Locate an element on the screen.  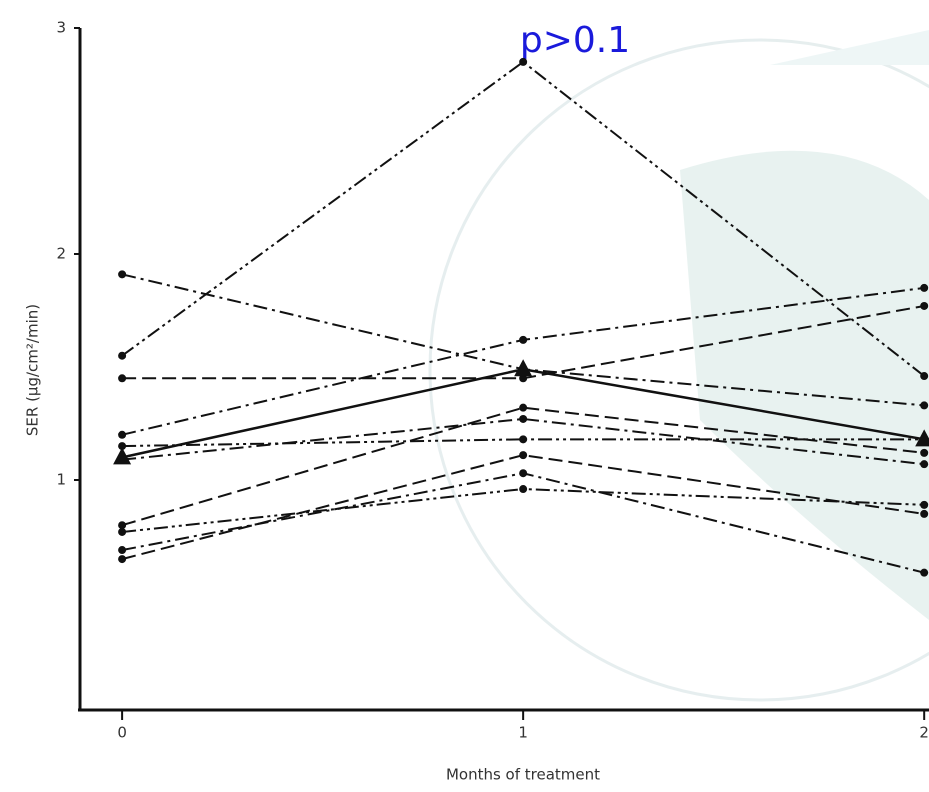
y-tick-label: 3 is located at coordinates (61, 28).